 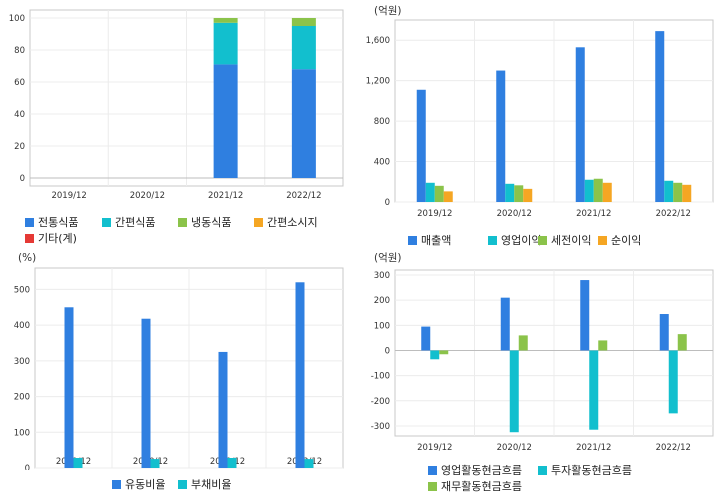 I want to click on legend-item: 부채비율, so click(x=204, y=484).